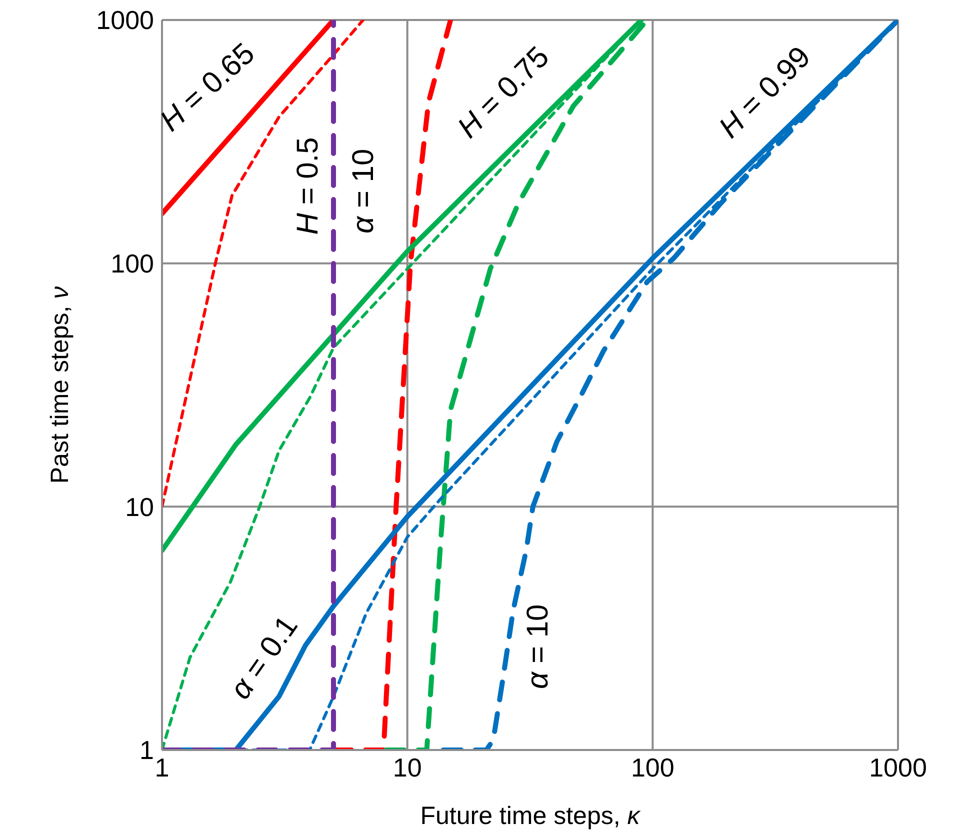  I want to click on annotation: H = 0.65, so click(207, 87).